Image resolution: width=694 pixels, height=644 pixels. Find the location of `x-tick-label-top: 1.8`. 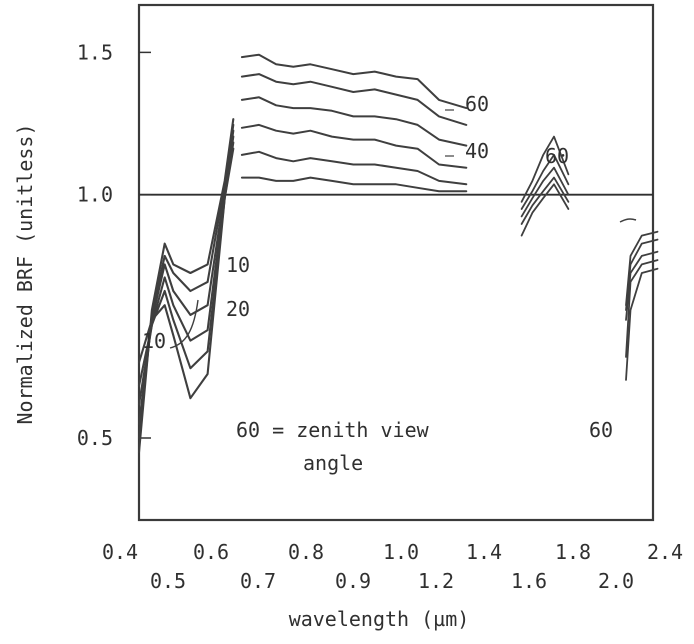

x-tick-label-top: 1.8 is located at coordinates (573, 552).